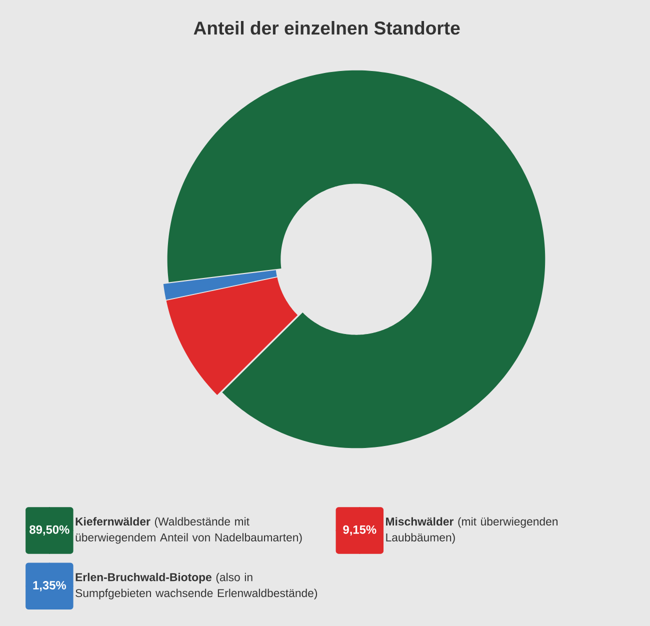 The image size is (650, 626). What do you see at coordinates (472, 530) in the screenshot?
I see `legend-label: Mischwälder (mit überwiegenden Laubbäumen)` at bounding box center [472, 530].